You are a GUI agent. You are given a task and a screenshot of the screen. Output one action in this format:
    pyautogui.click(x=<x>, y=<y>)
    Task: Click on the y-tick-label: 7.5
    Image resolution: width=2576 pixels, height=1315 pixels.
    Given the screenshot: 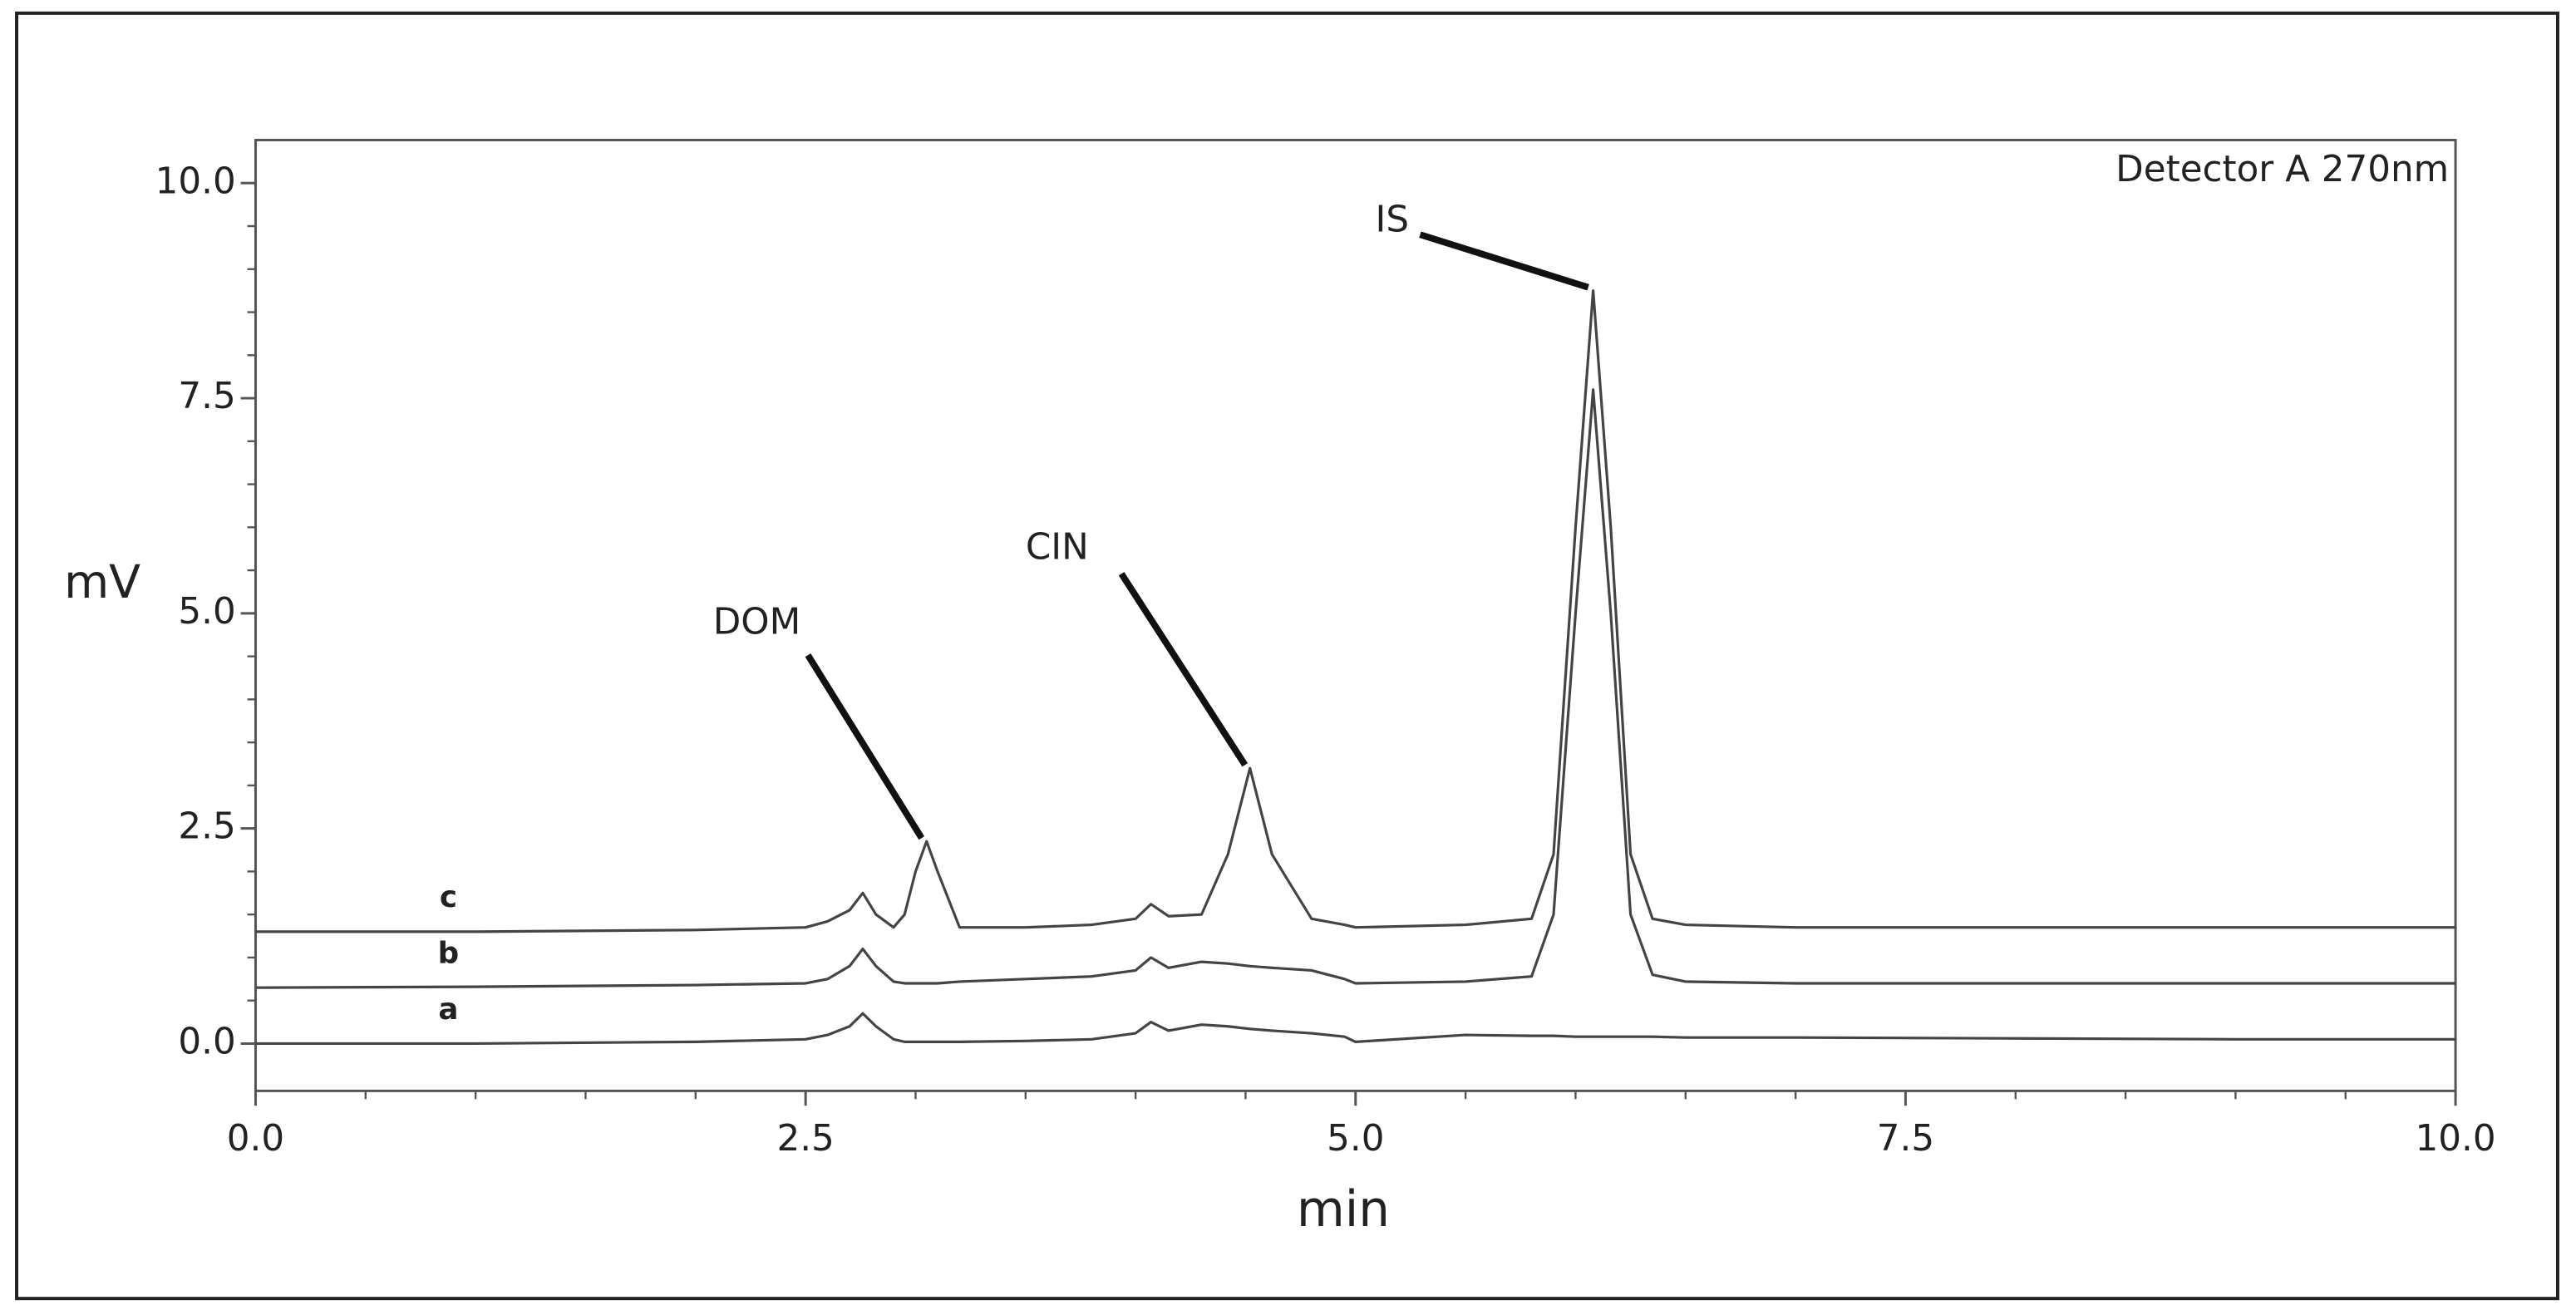 What is the action you would take?
    pyautogui.click(x=206, y=396)
    